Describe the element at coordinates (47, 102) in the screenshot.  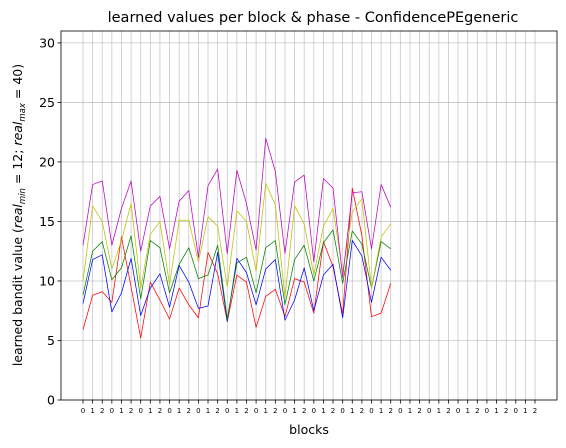
I see `y-tick-label: 25` at that location.